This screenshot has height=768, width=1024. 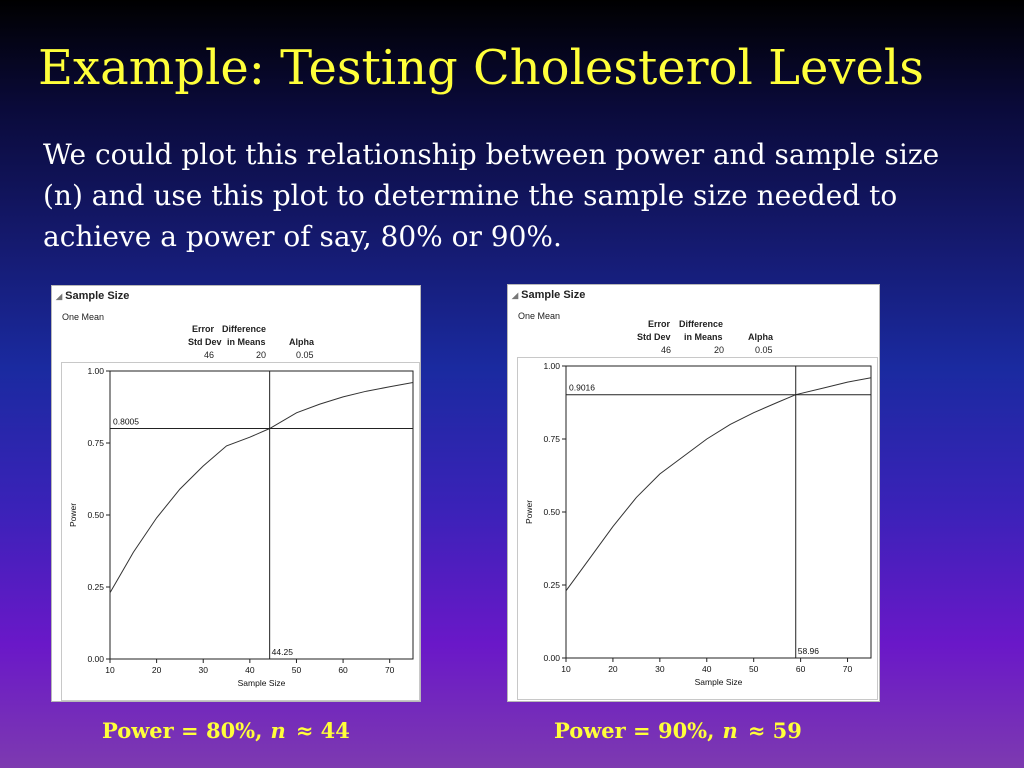 What do you see at coordinates (481, 68) in the screenshot?
I see `slide-title: Example: Testing Cholesterol Levels` at bounding box center [481, 68].